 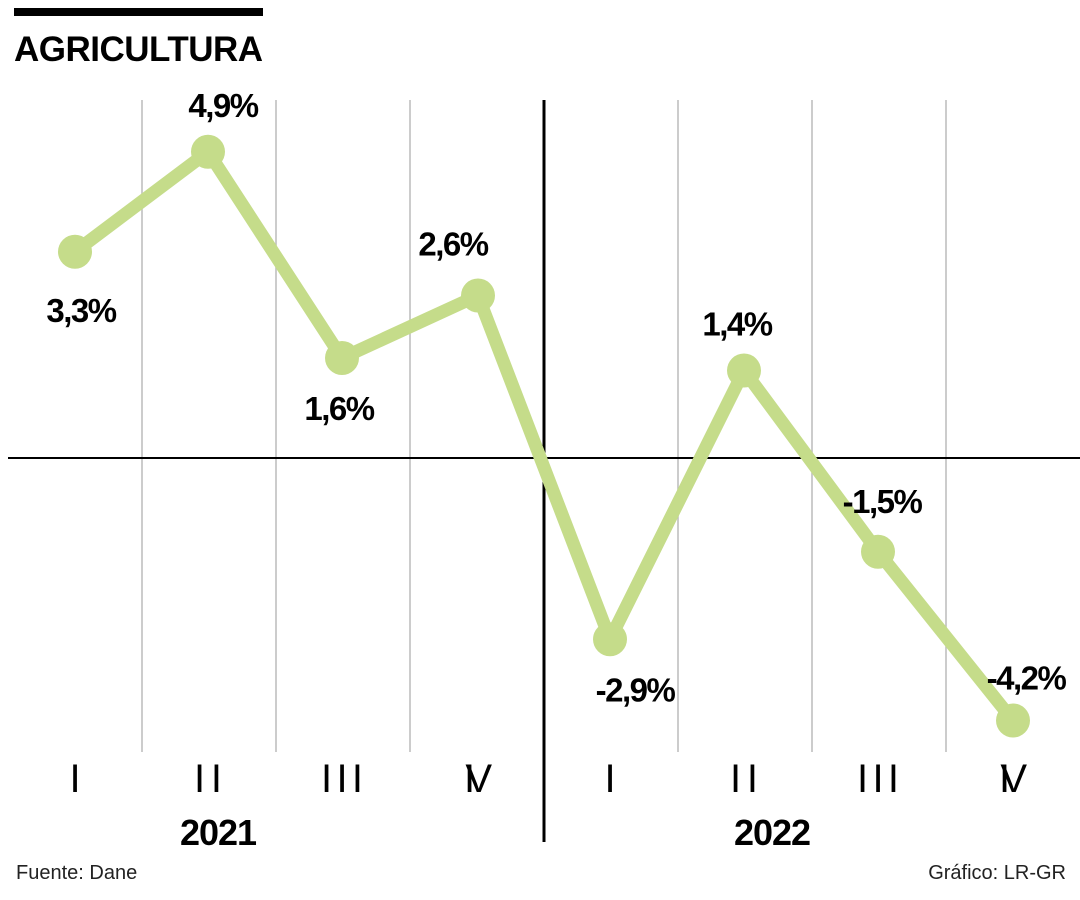 I want to click on data-label: 2,6%, so click(x=453, y=244).